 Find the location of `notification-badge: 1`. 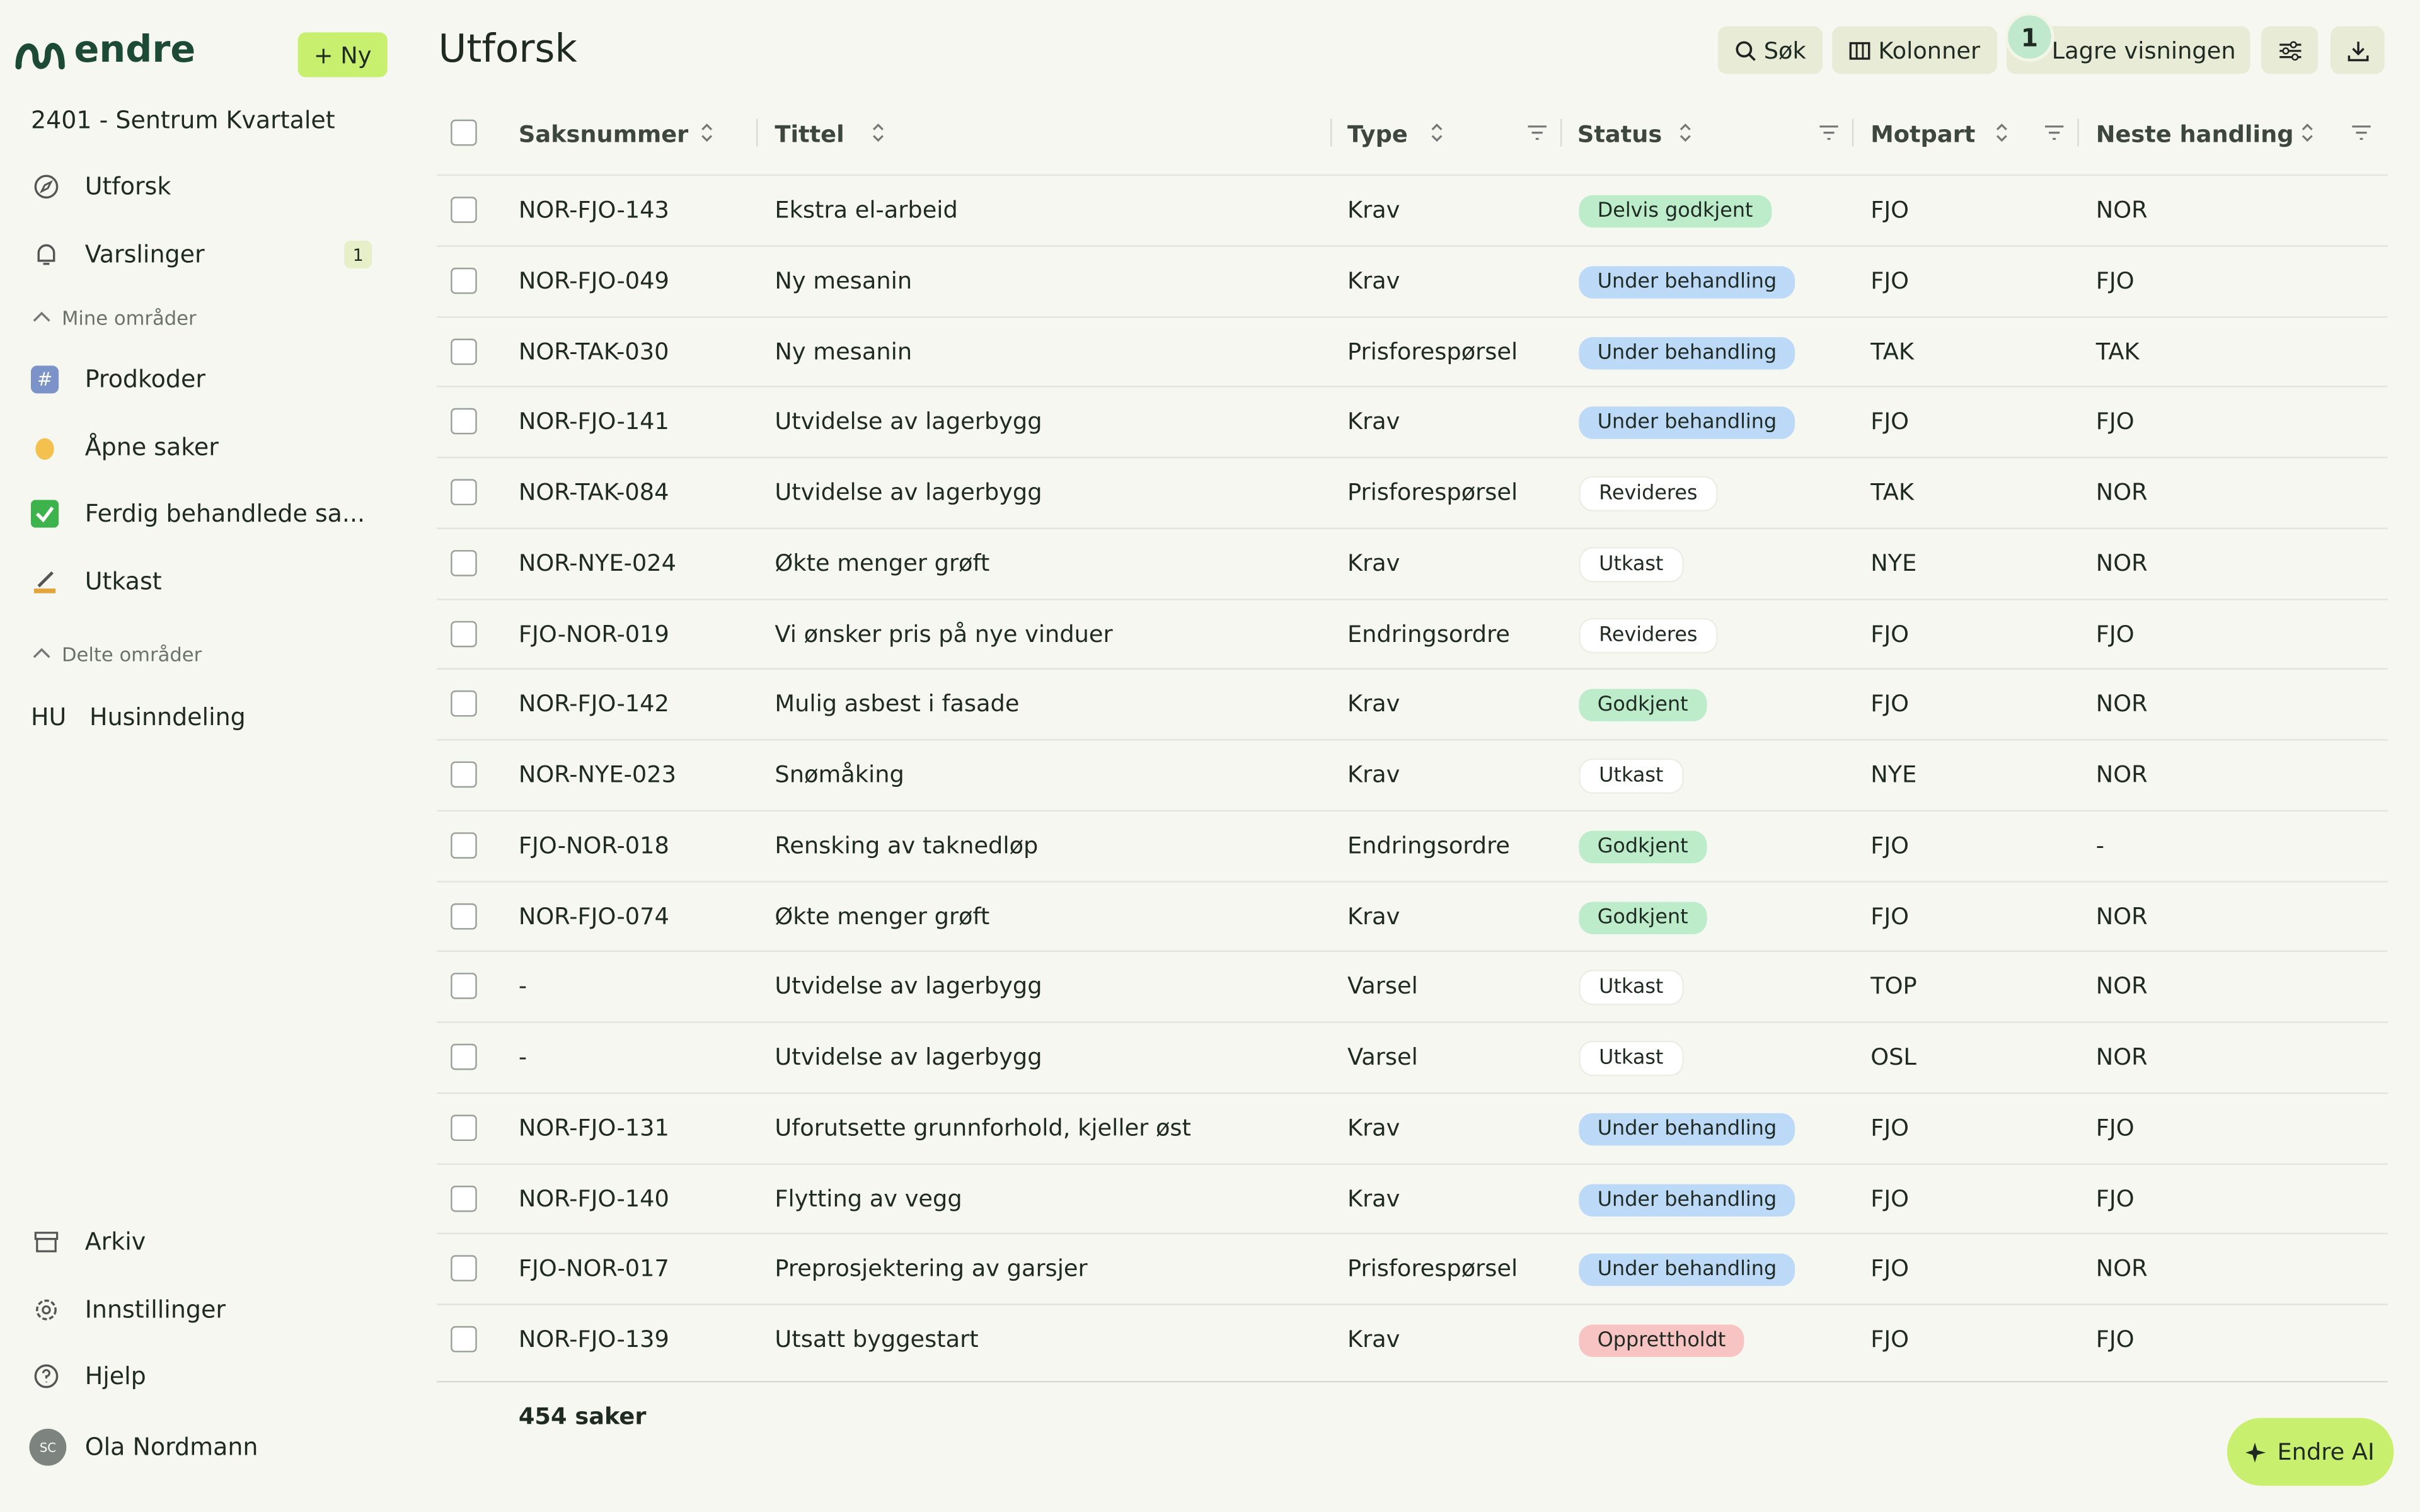

notification-badge: 1 is located at coordinates (358, 255).